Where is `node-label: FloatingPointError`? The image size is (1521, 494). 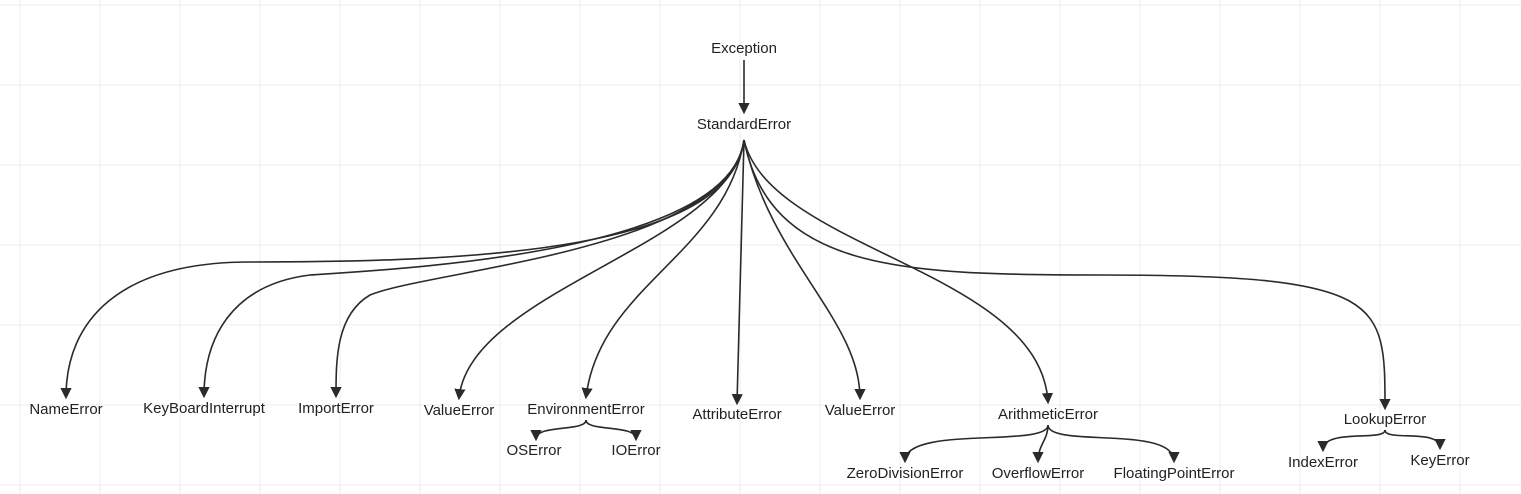
node-label: FloatingPointError is located at coordinates (1174, 473).